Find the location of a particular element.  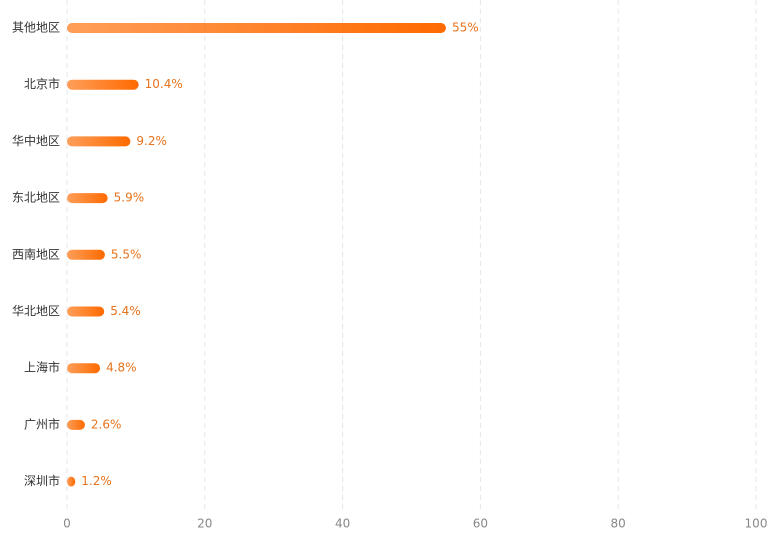

value-label: 4.8% is located at coordinates (121, 368).